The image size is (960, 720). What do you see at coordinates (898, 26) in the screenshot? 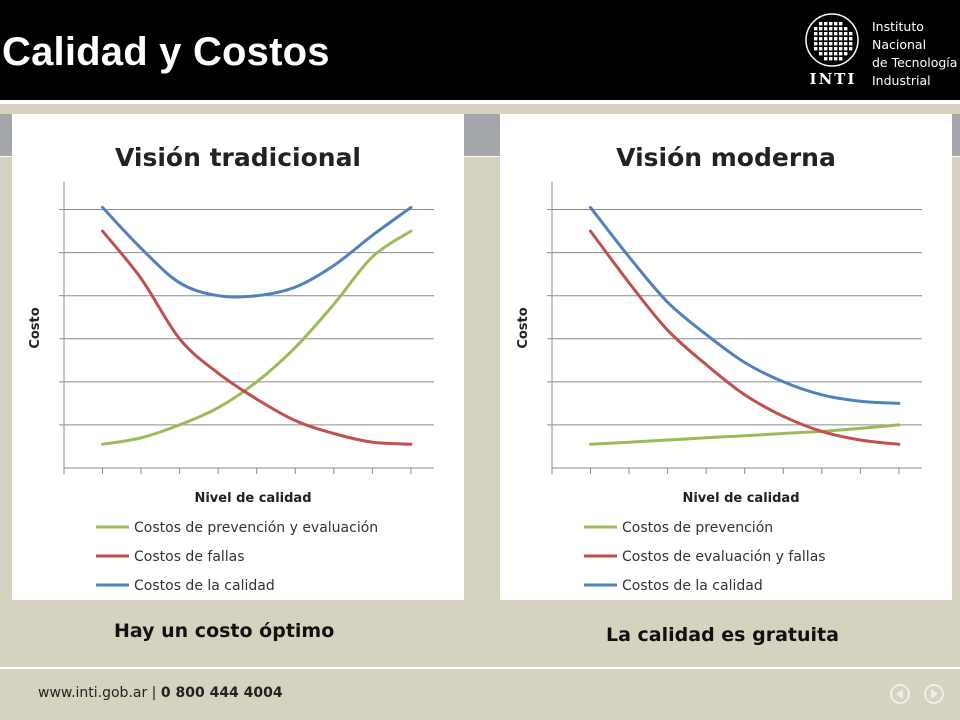
I see `logo-line: Instituto` at bounding box center [898, 26].